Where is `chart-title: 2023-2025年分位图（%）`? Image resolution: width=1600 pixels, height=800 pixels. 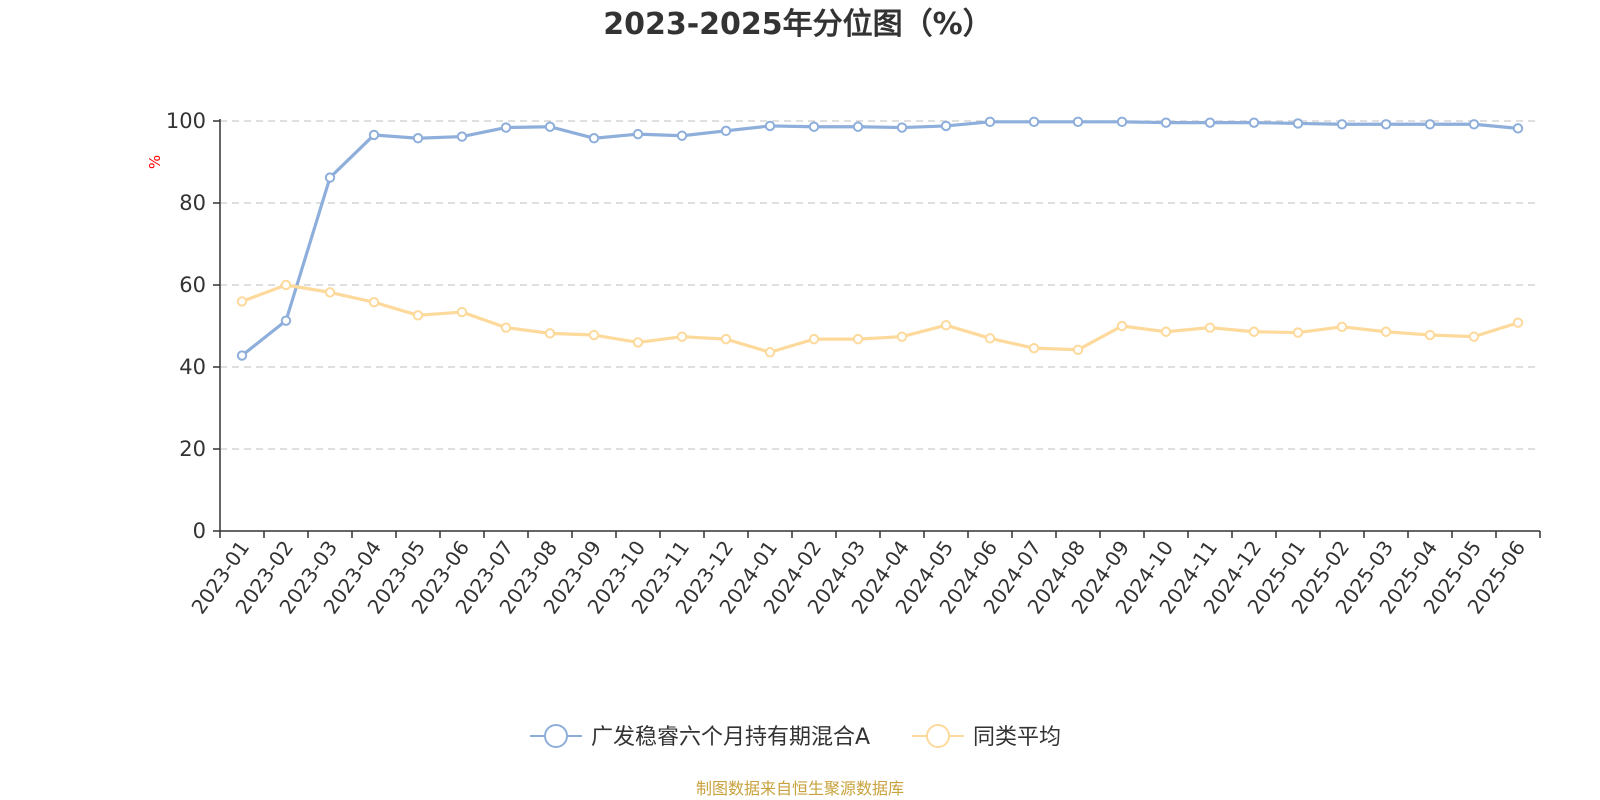 chart-title: 2023-2025年分位图（%） is located at coordinates (798, 24).